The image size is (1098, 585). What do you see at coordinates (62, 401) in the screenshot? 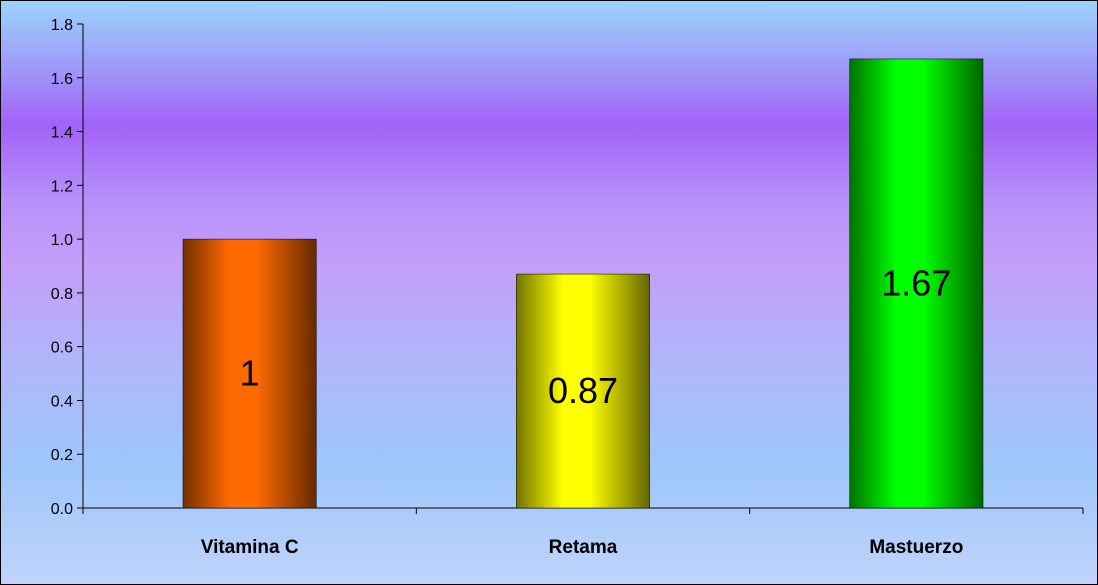
I see `y-tick-label: 0.4` at bounding box center [62, 401].